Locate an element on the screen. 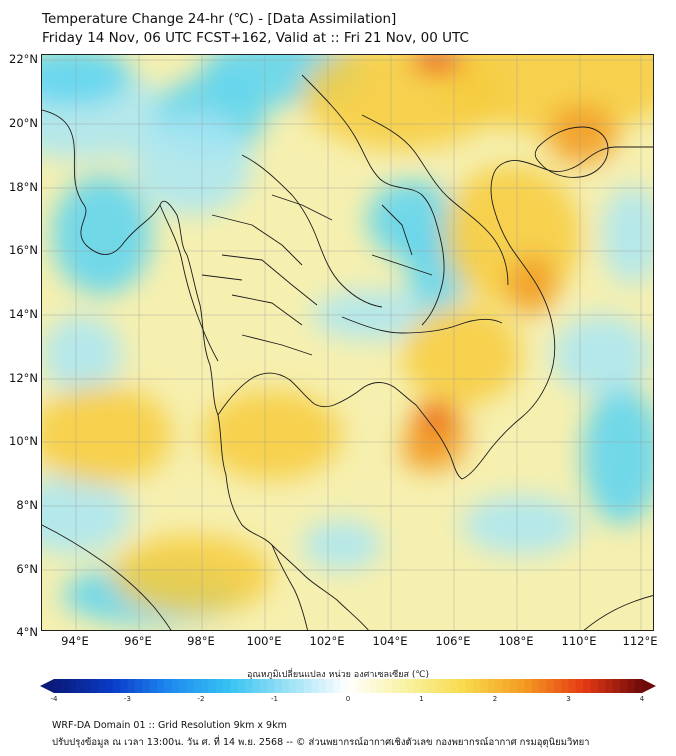 This screenshot has height=756, width=676. lon-label: 102°E is located at coordinates (327, 641).